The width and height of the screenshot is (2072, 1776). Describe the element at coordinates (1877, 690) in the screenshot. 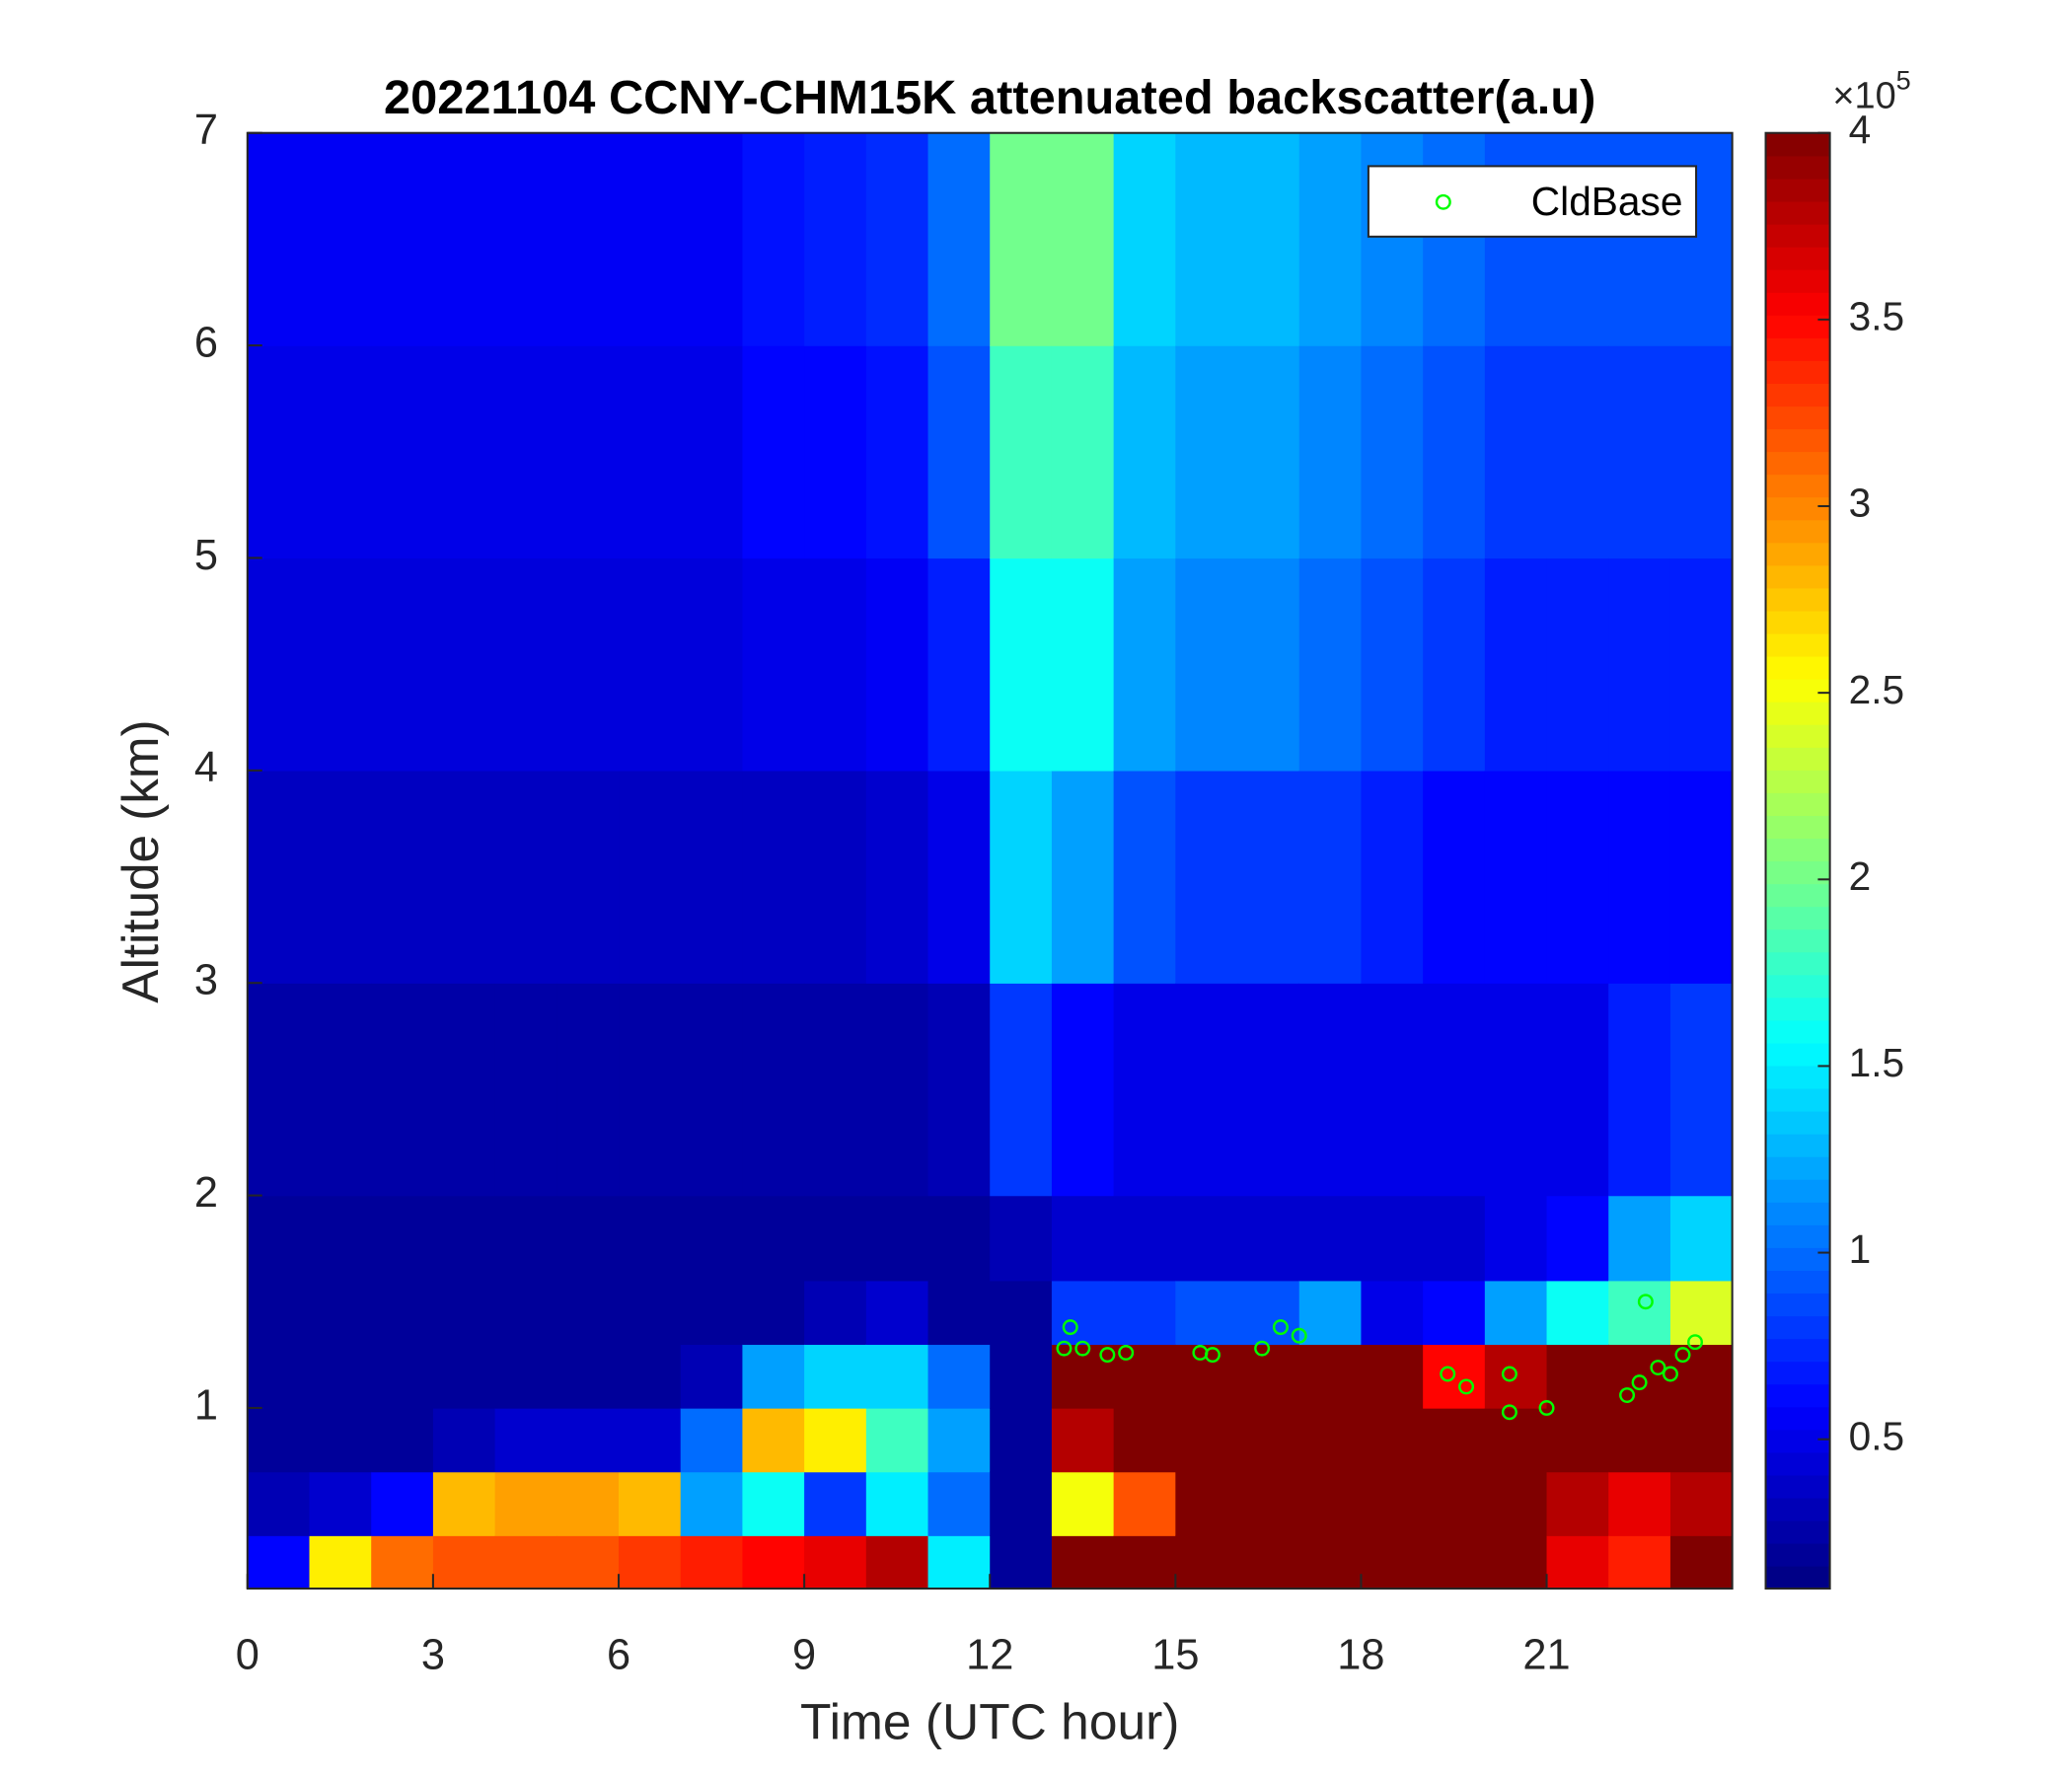

I see `colorbar-tick-label: 2.5` at that location.